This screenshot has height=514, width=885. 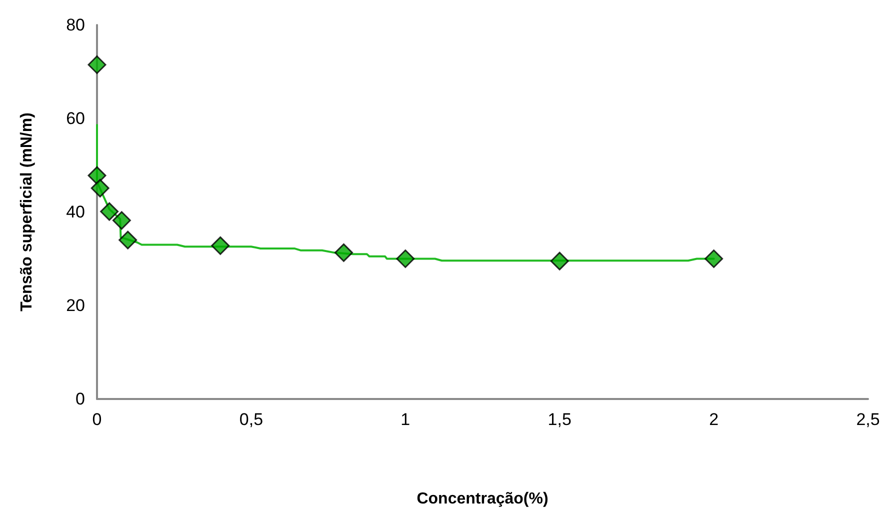 What do you see at coordinates (75, 118) in the screenshot?
I see `y-tick-label: 60` at bounding box center [75, 118].